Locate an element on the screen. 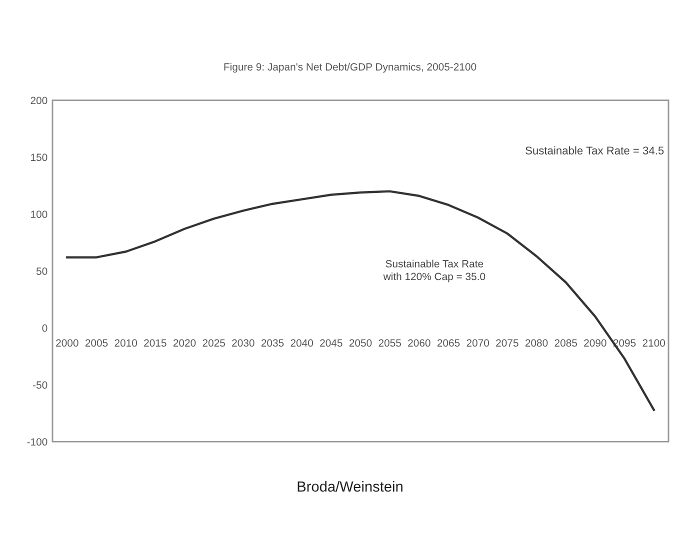 This screenshot has height=542, width=700. y-tick-label: 0 is located at coordinates (45, 328).